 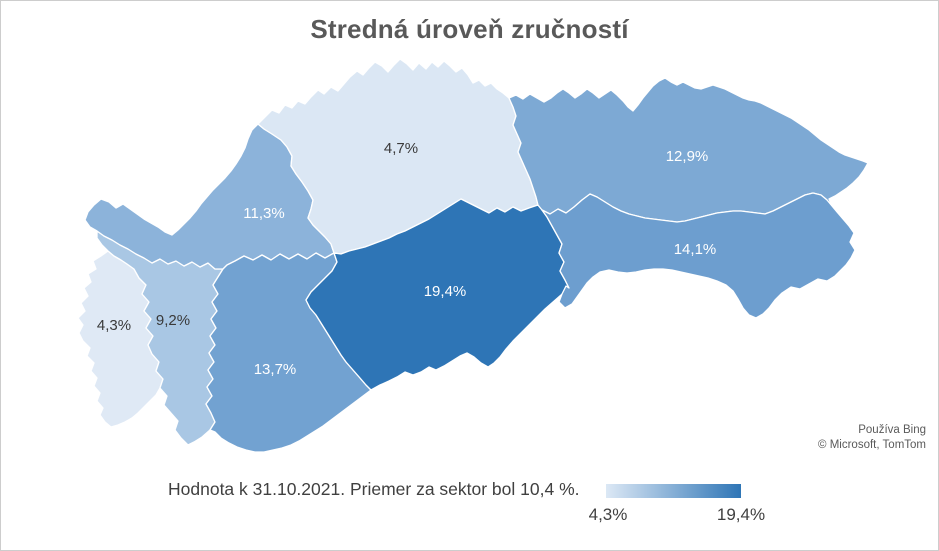 What do you see at coordinates (469, 29) in the screenshot?
I see `page-title: Stredná úroveň zručností` at bounding box center [469, 29].